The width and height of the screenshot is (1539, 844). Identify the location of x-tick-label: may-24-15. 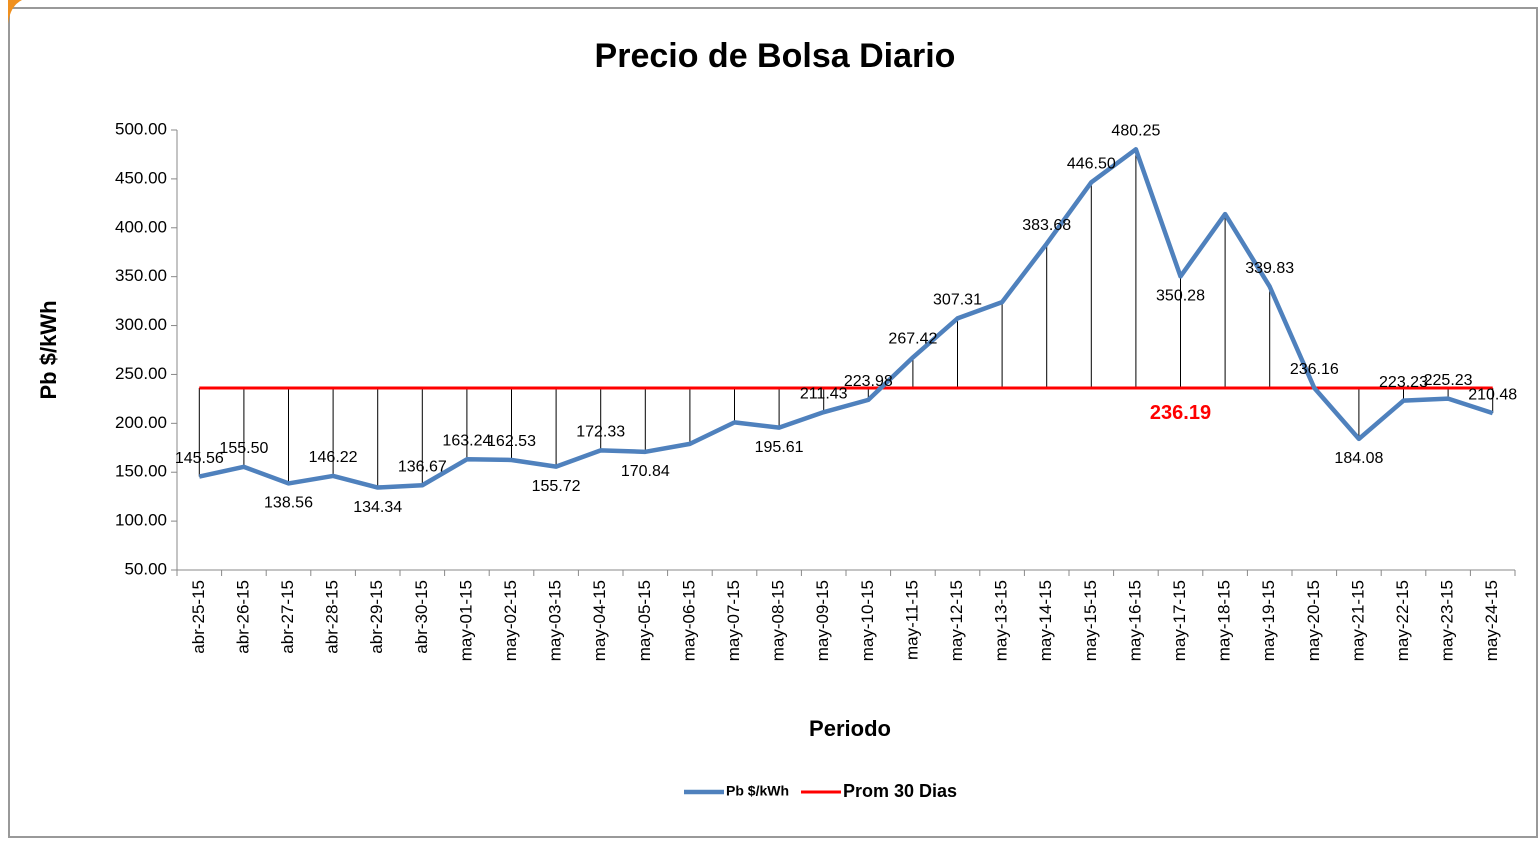
(1491, 620).